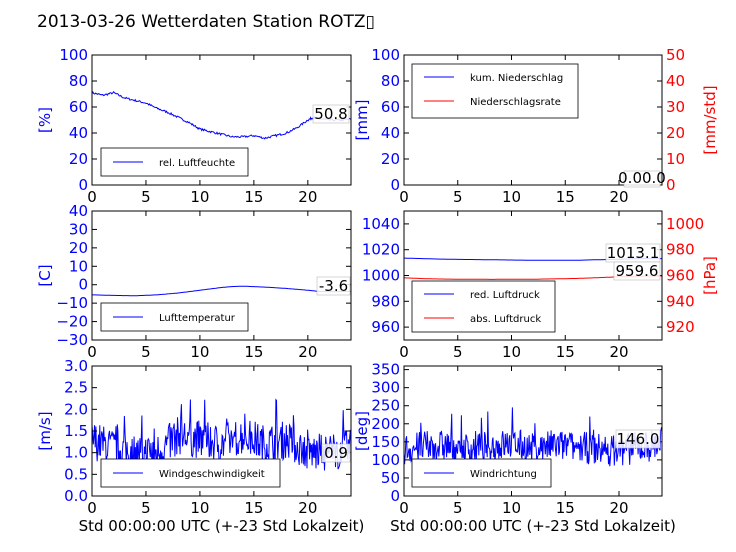  What do you see at coordinates (533, 526) in the screenshot?
I see `x-axis-label: Std 00:00:00 UTC (+-23 Std Lokalzeit)` at bounding box center [533, 526].